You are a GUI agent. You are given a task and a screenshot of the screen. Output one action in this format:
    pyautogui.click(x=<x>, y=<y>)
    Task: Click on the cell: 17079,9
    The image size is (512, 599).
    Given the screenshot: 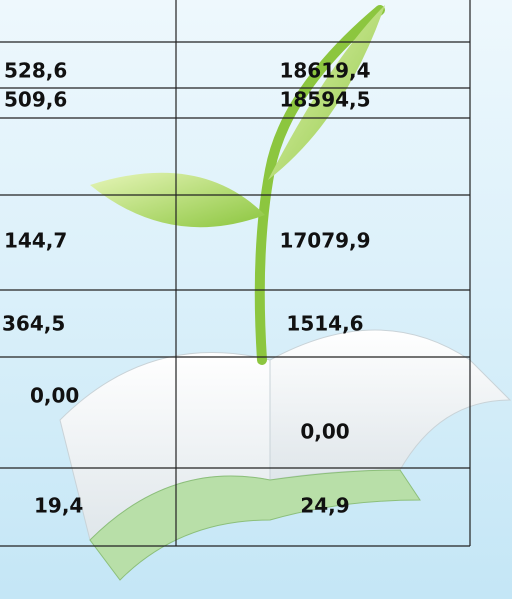 What is the action you would take?
    pyautogui.click(x=324, y=241)
    